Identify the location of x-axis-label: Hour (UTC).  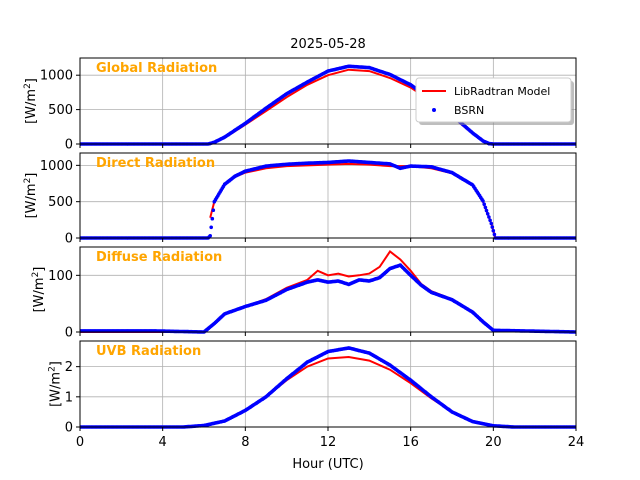
(327, 464).